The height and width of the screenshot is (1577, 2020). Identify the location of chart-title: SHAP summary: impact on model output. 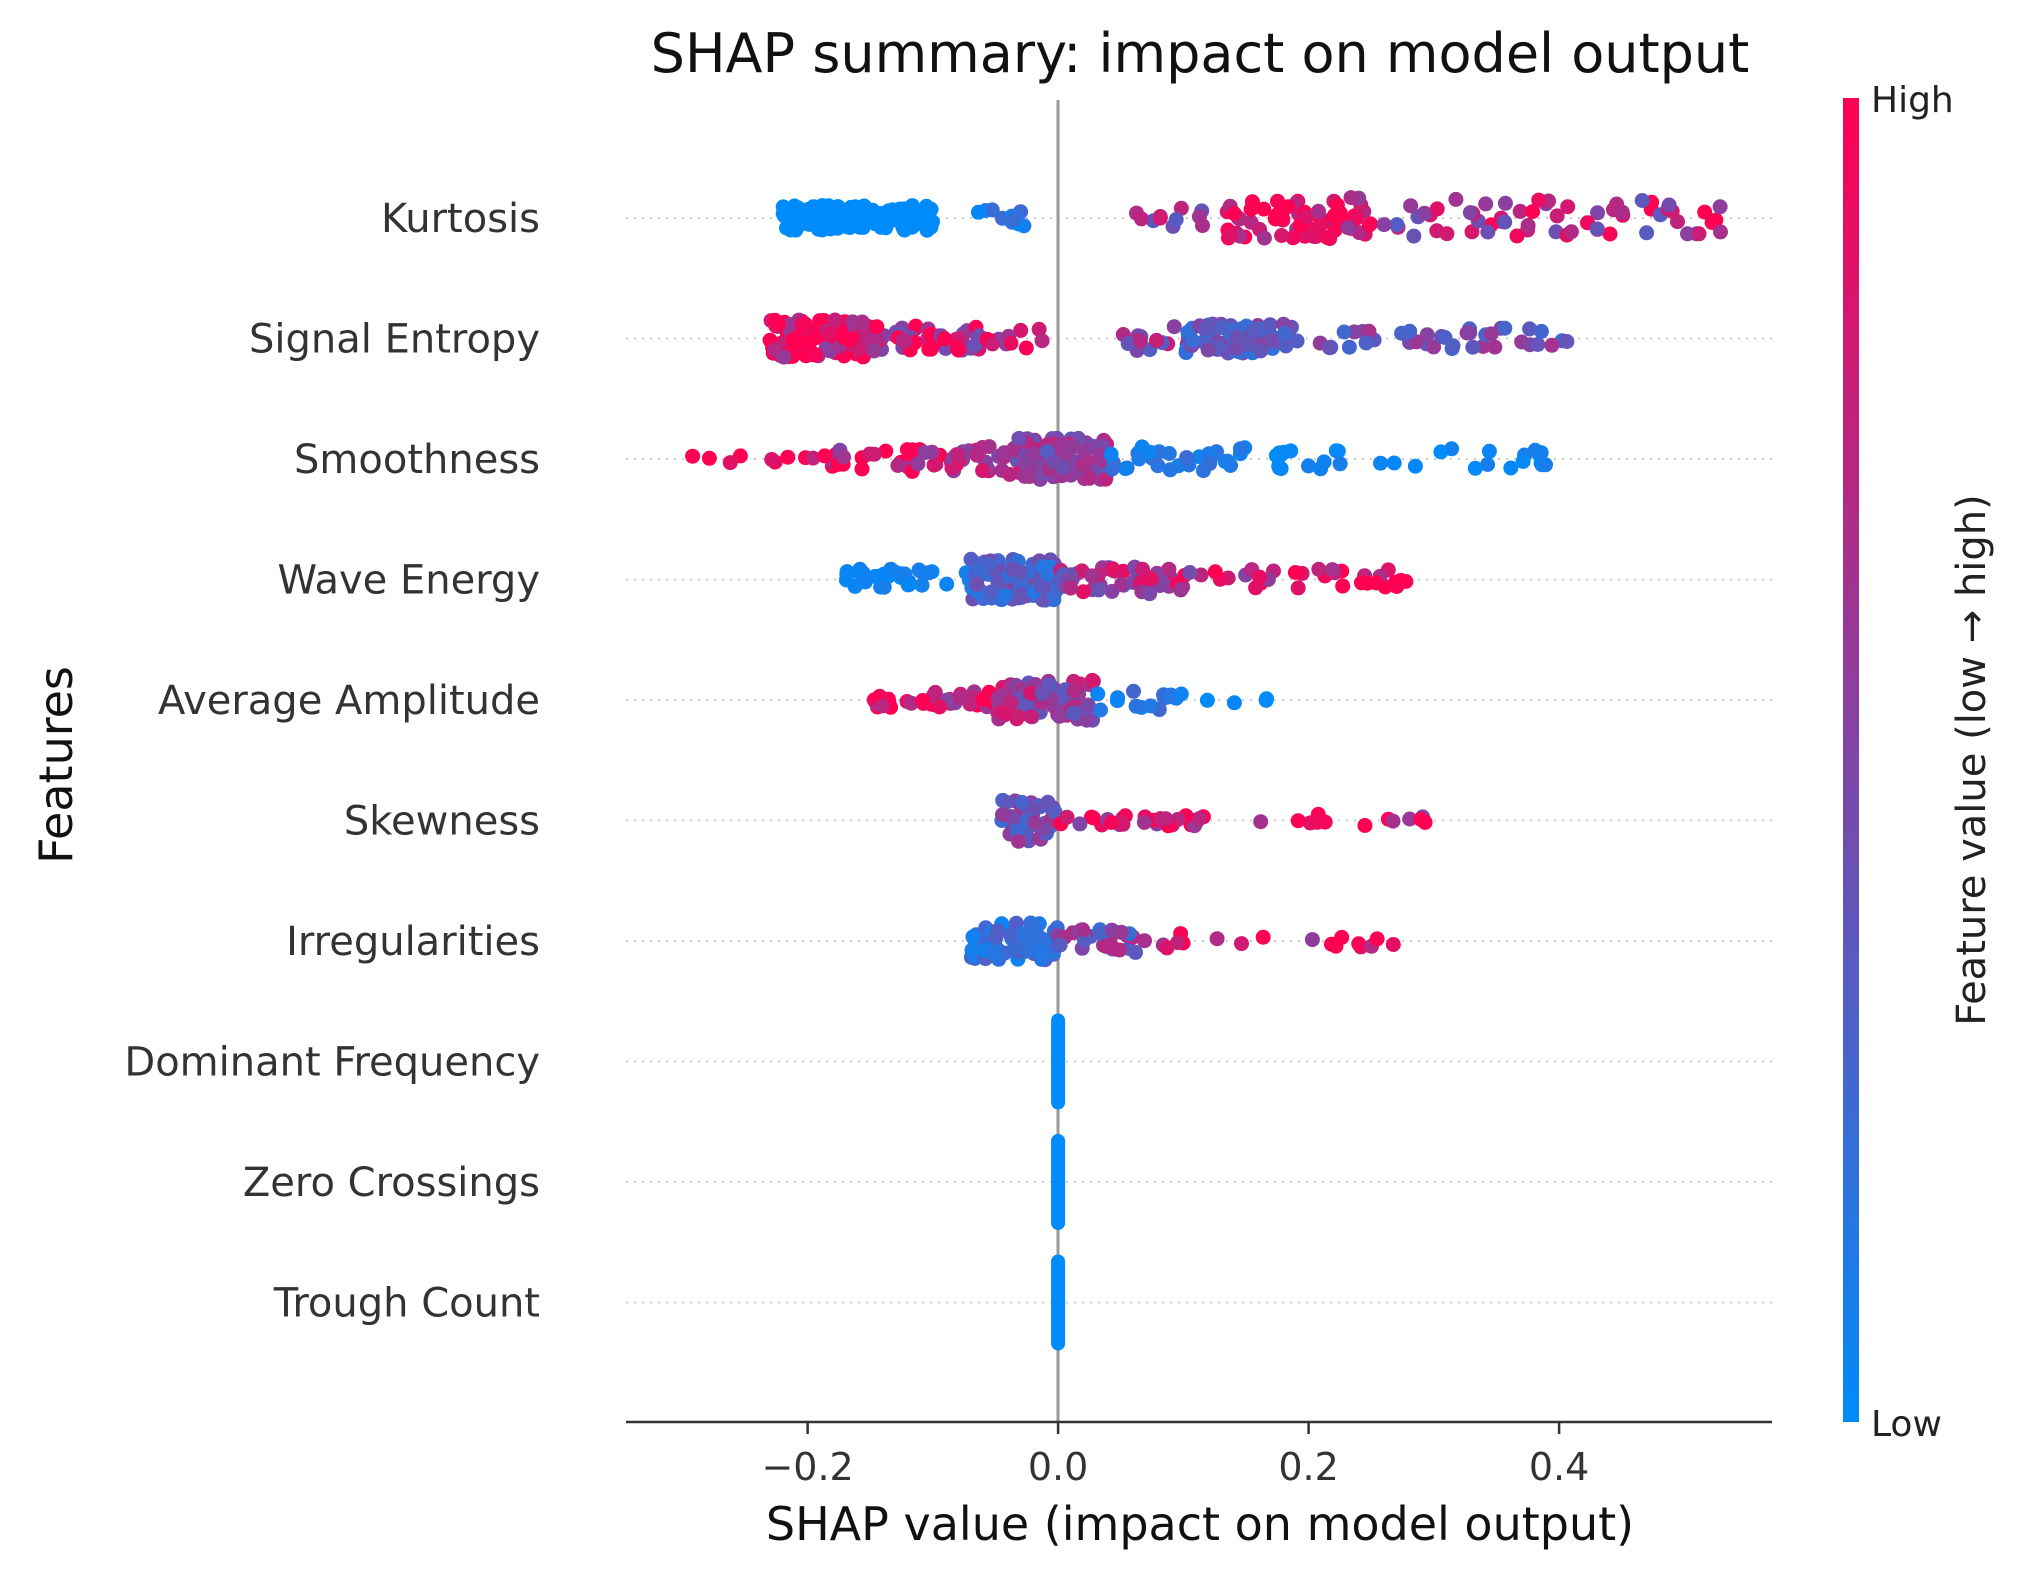
(1200, 53).